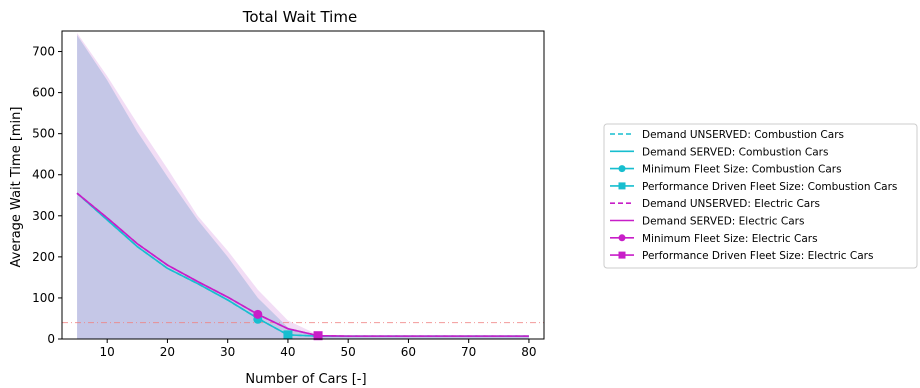 This screenshot has height=388, width=920. I want to click on x-tick-label: 70, so click(468, 352).